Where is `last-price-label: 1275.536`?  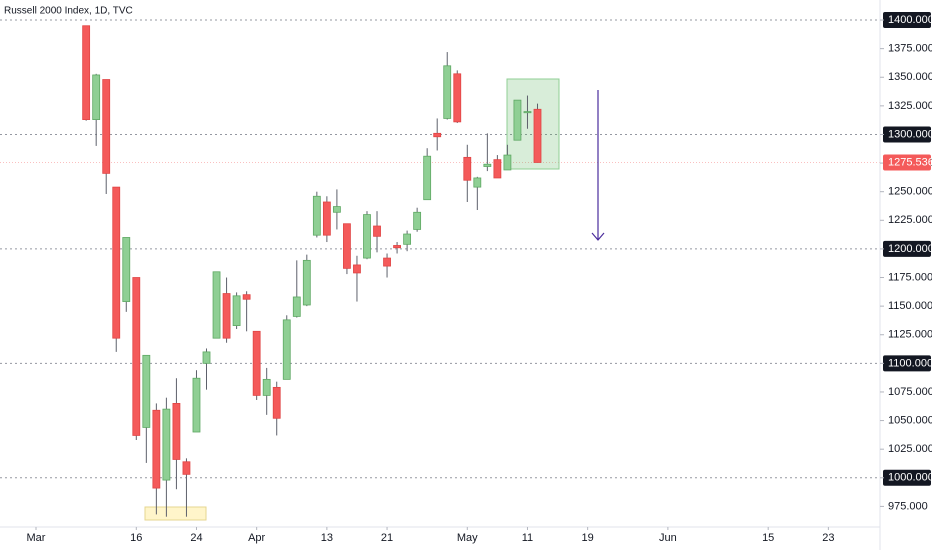
last-price-label: 1275.536 is located at coordinates (910, 162).